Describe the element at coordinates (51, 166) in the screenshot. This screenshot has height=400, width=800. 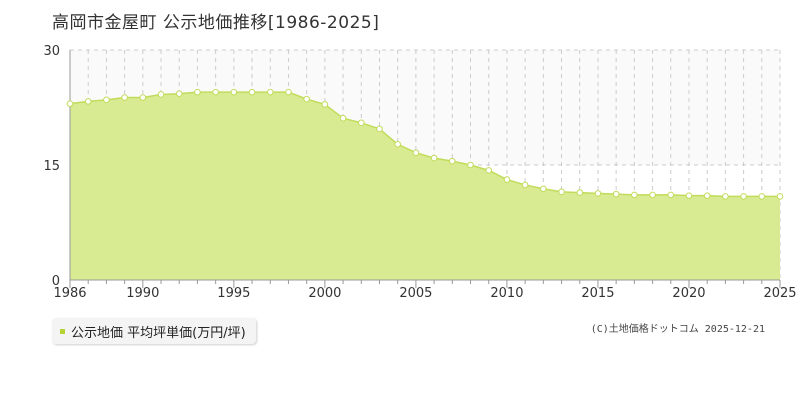
I see `y-tick-label: 15` at that location.